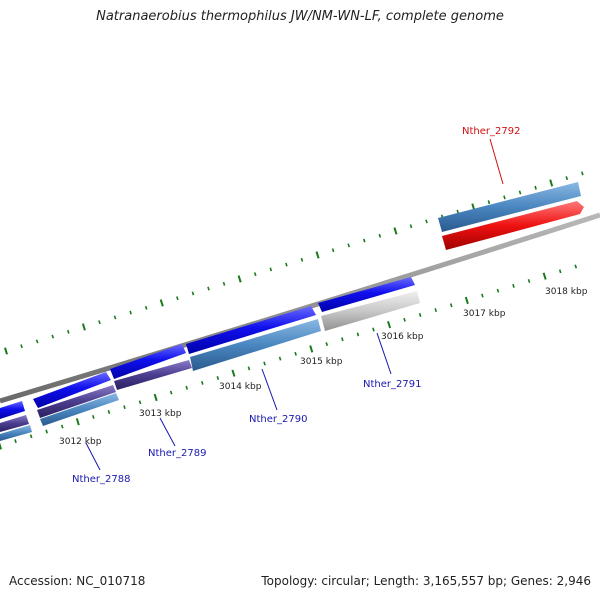 The height and width of the screenshot is (600, 600). Describe the element at coordinates (14, 423) in the screenshot. I see `cds-left-edge-purple` at that location.